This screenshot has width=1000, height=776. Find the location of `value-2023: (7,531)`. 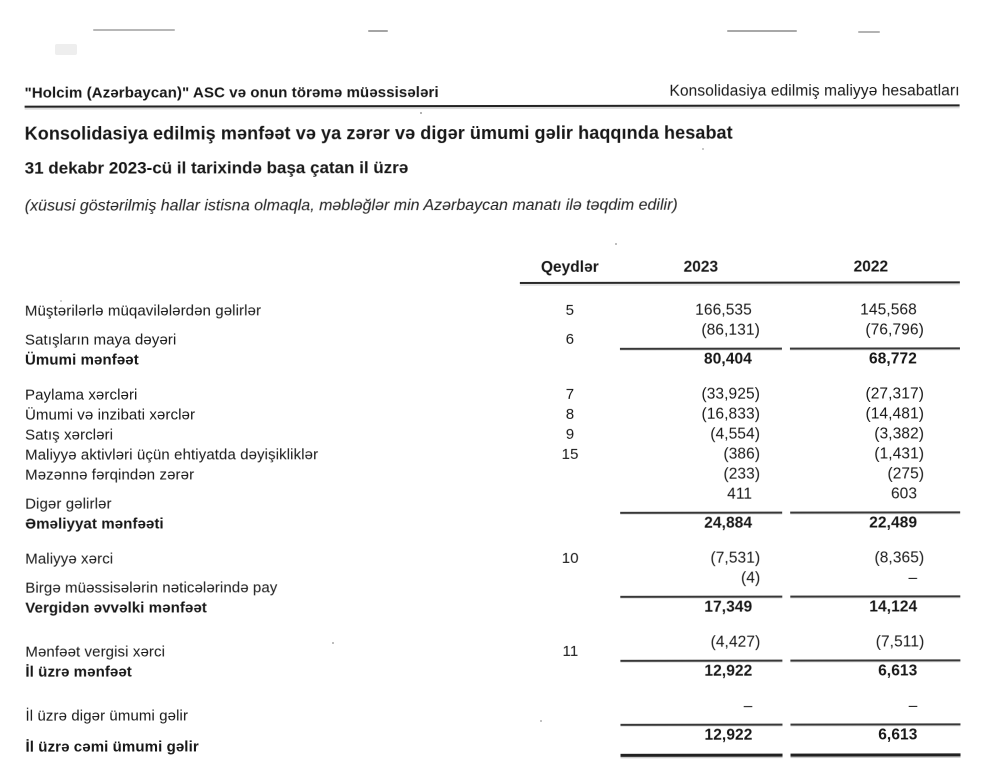

value-2023: (7,531) is located at coordinates (735, 558).